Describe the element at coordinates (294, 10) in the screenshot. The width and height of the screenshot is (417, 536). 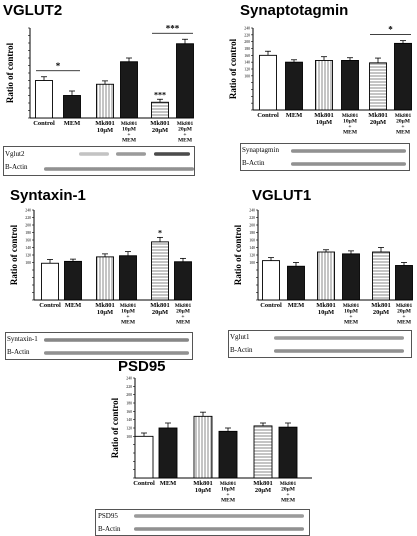
I see `chart-title: Synaptotagmin` at that location.